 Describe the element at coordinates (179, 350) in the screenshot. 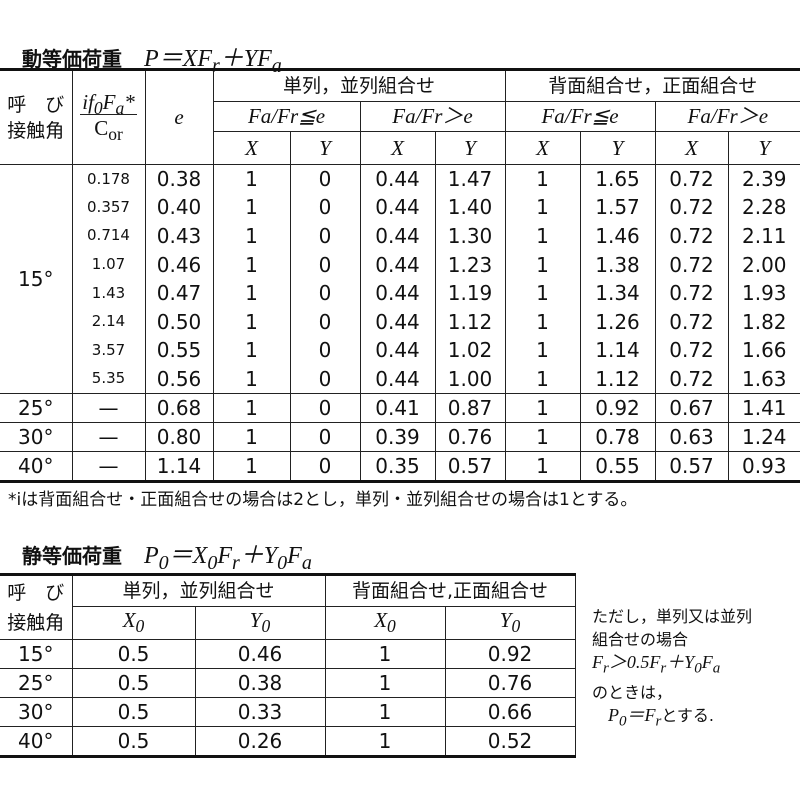

I see `value-cell: 0.55` at that location.